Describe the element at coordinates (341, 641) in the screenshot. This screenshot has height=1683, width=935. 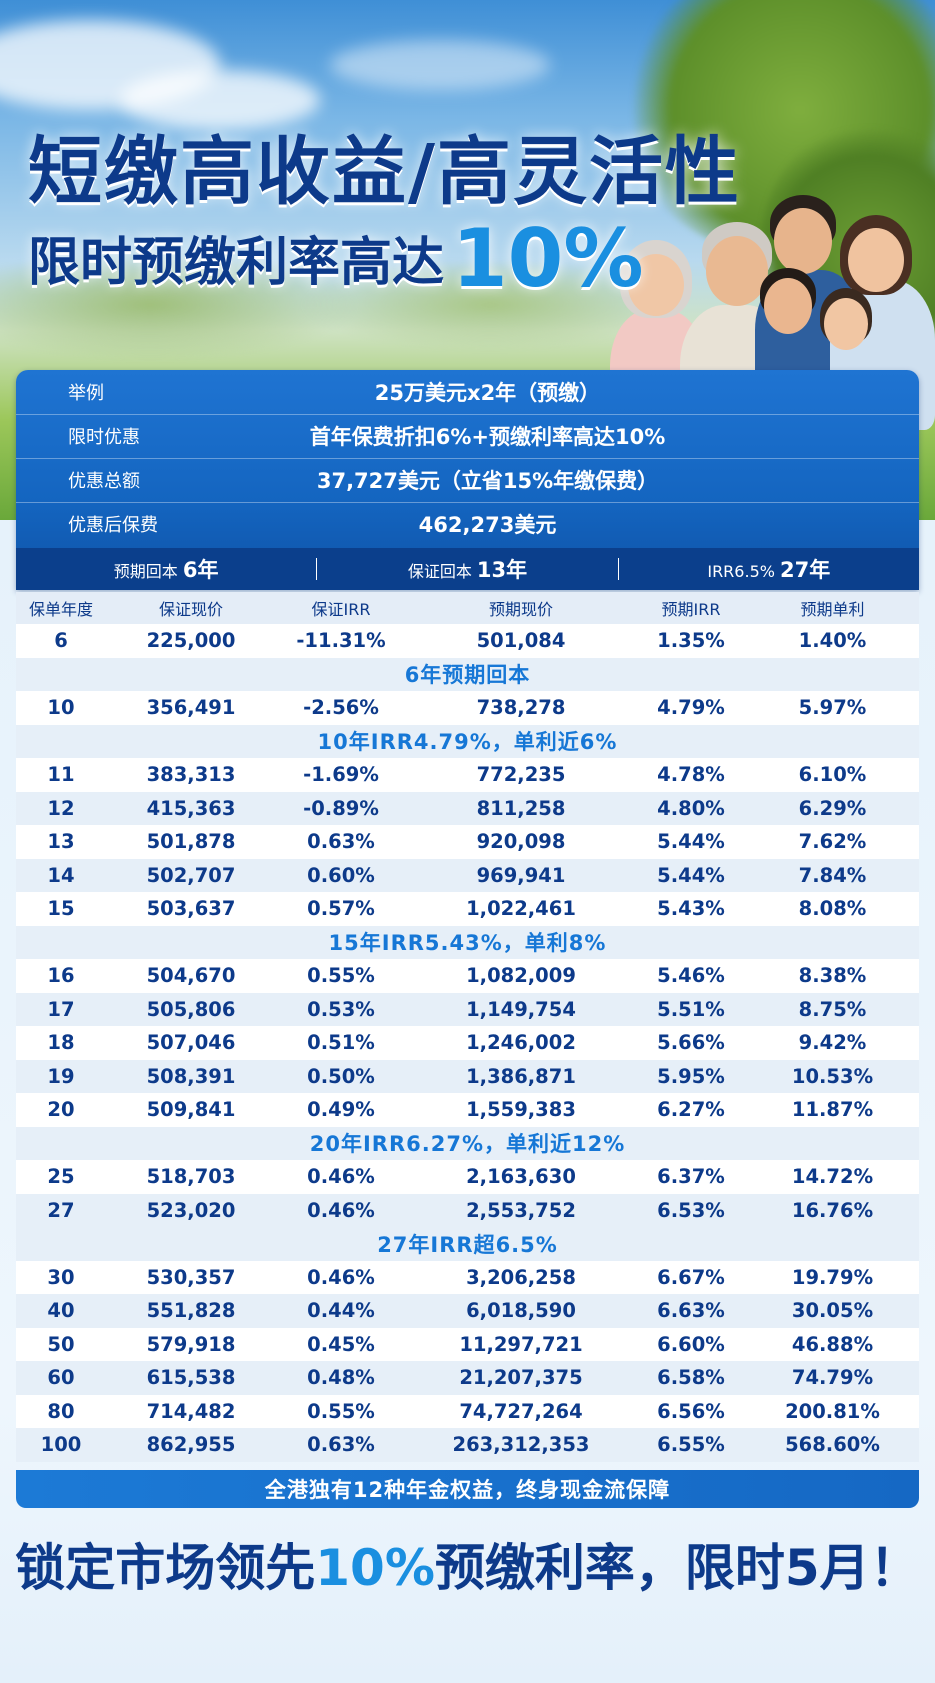
I see `cell-guaranteed-irr: -11.31%` at that location.